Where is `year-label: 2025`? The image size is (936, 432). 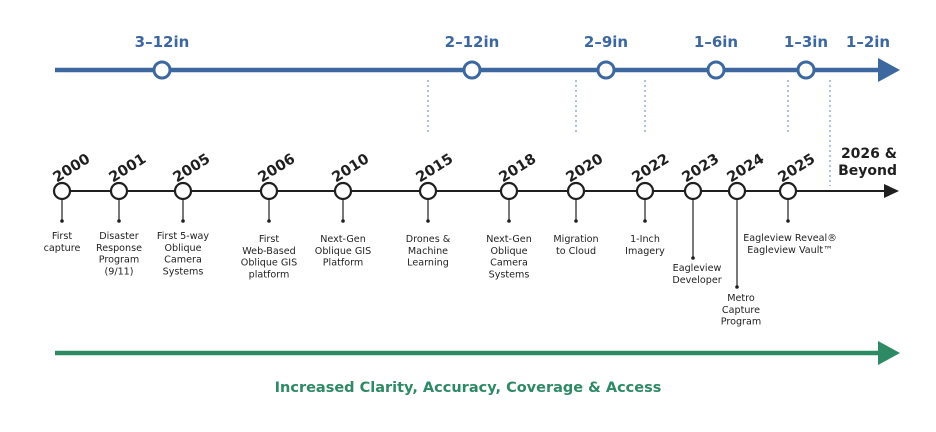
year-label: 2025 is located at coordinates (797, 168).